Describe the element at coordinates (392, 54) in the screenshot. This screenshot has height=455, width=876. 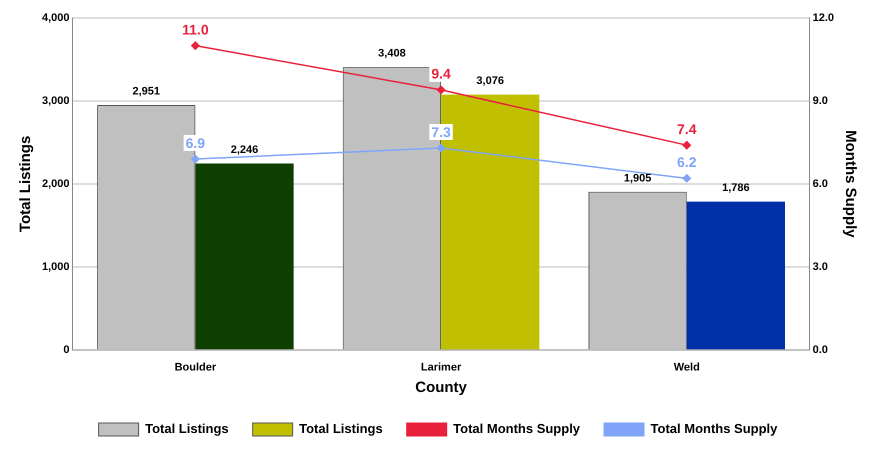
I see `data-label: 3,408` at that location.